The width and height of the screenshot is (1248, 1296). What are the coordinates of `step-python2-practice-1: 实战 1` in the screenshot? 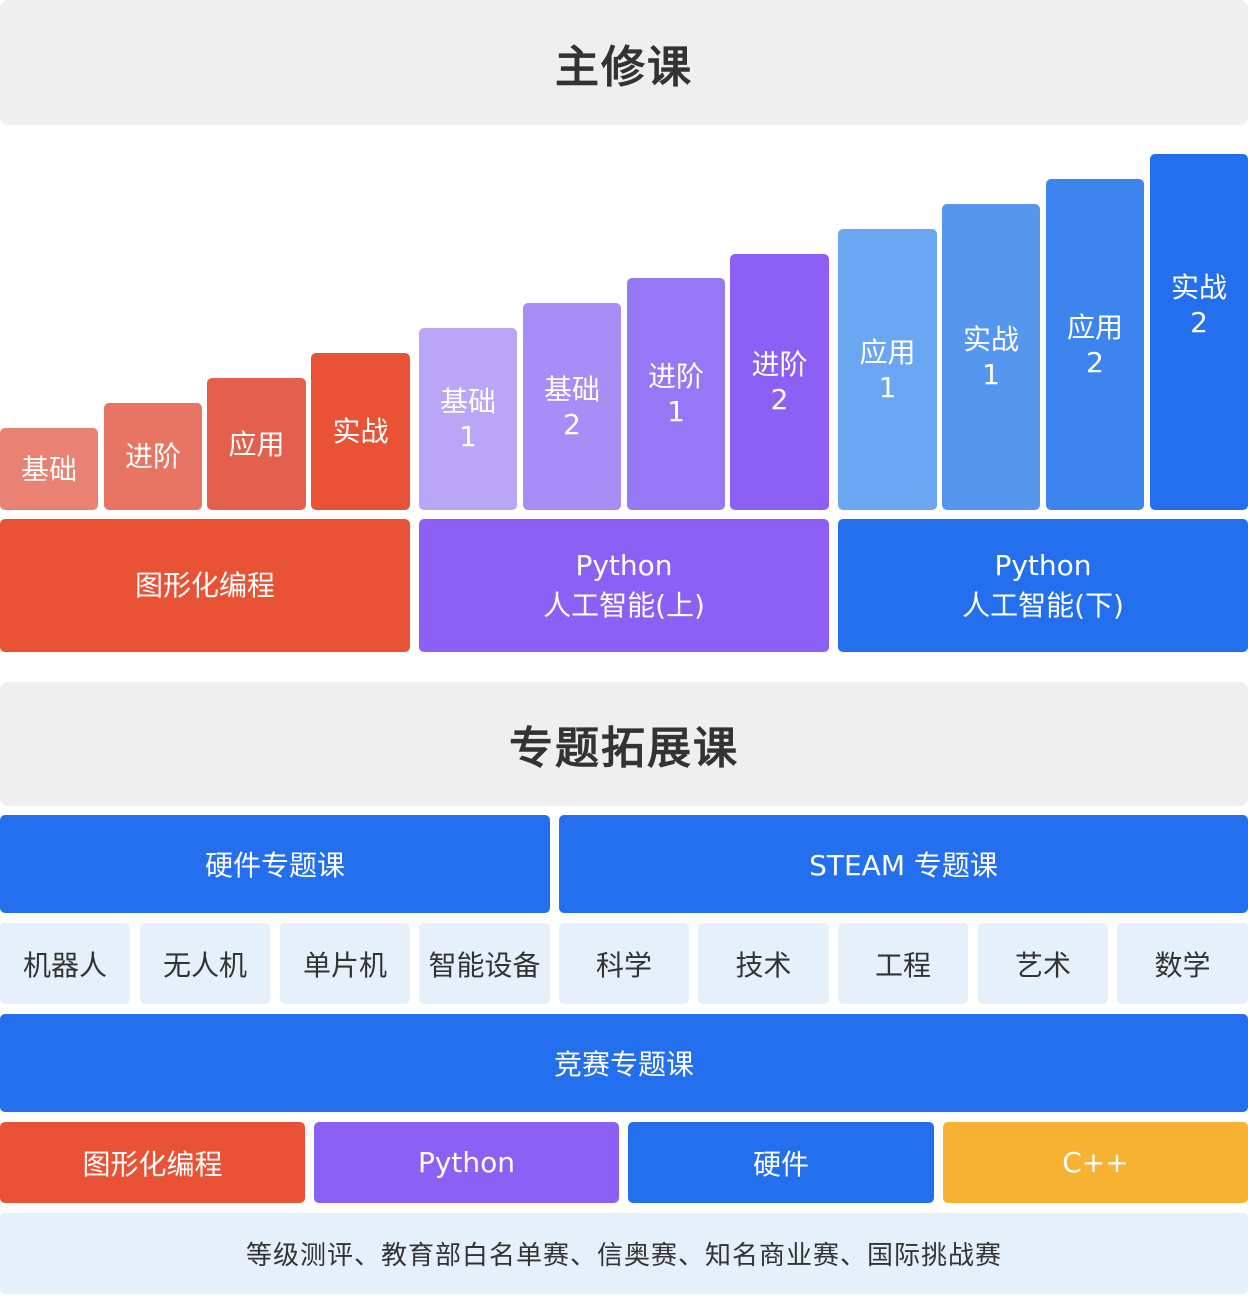 It's located at (991, 357).